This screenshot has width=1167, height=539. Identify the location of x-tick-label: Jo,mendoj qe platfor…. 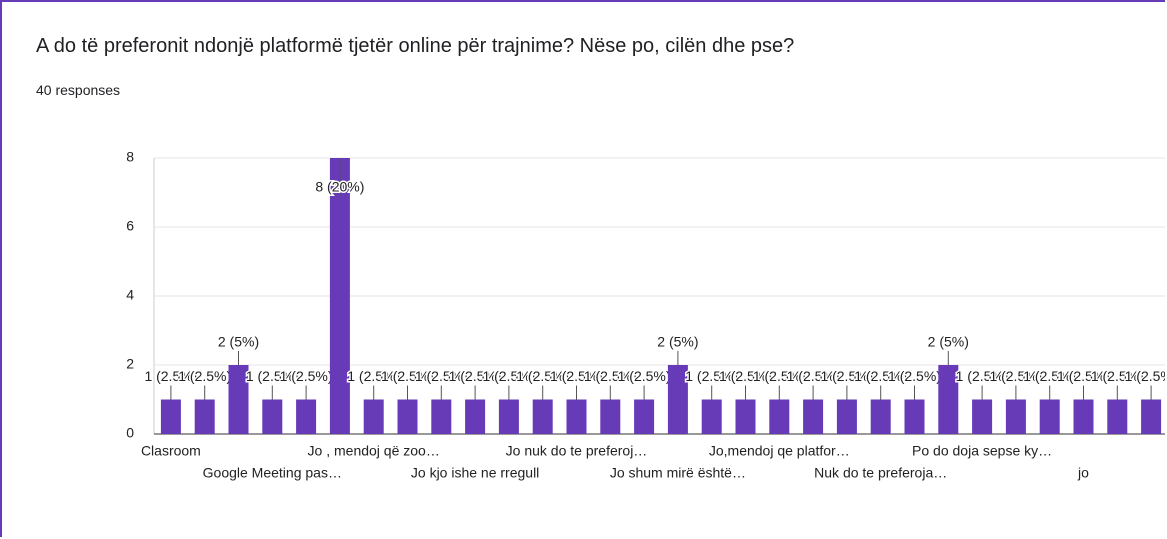
(779, 451).